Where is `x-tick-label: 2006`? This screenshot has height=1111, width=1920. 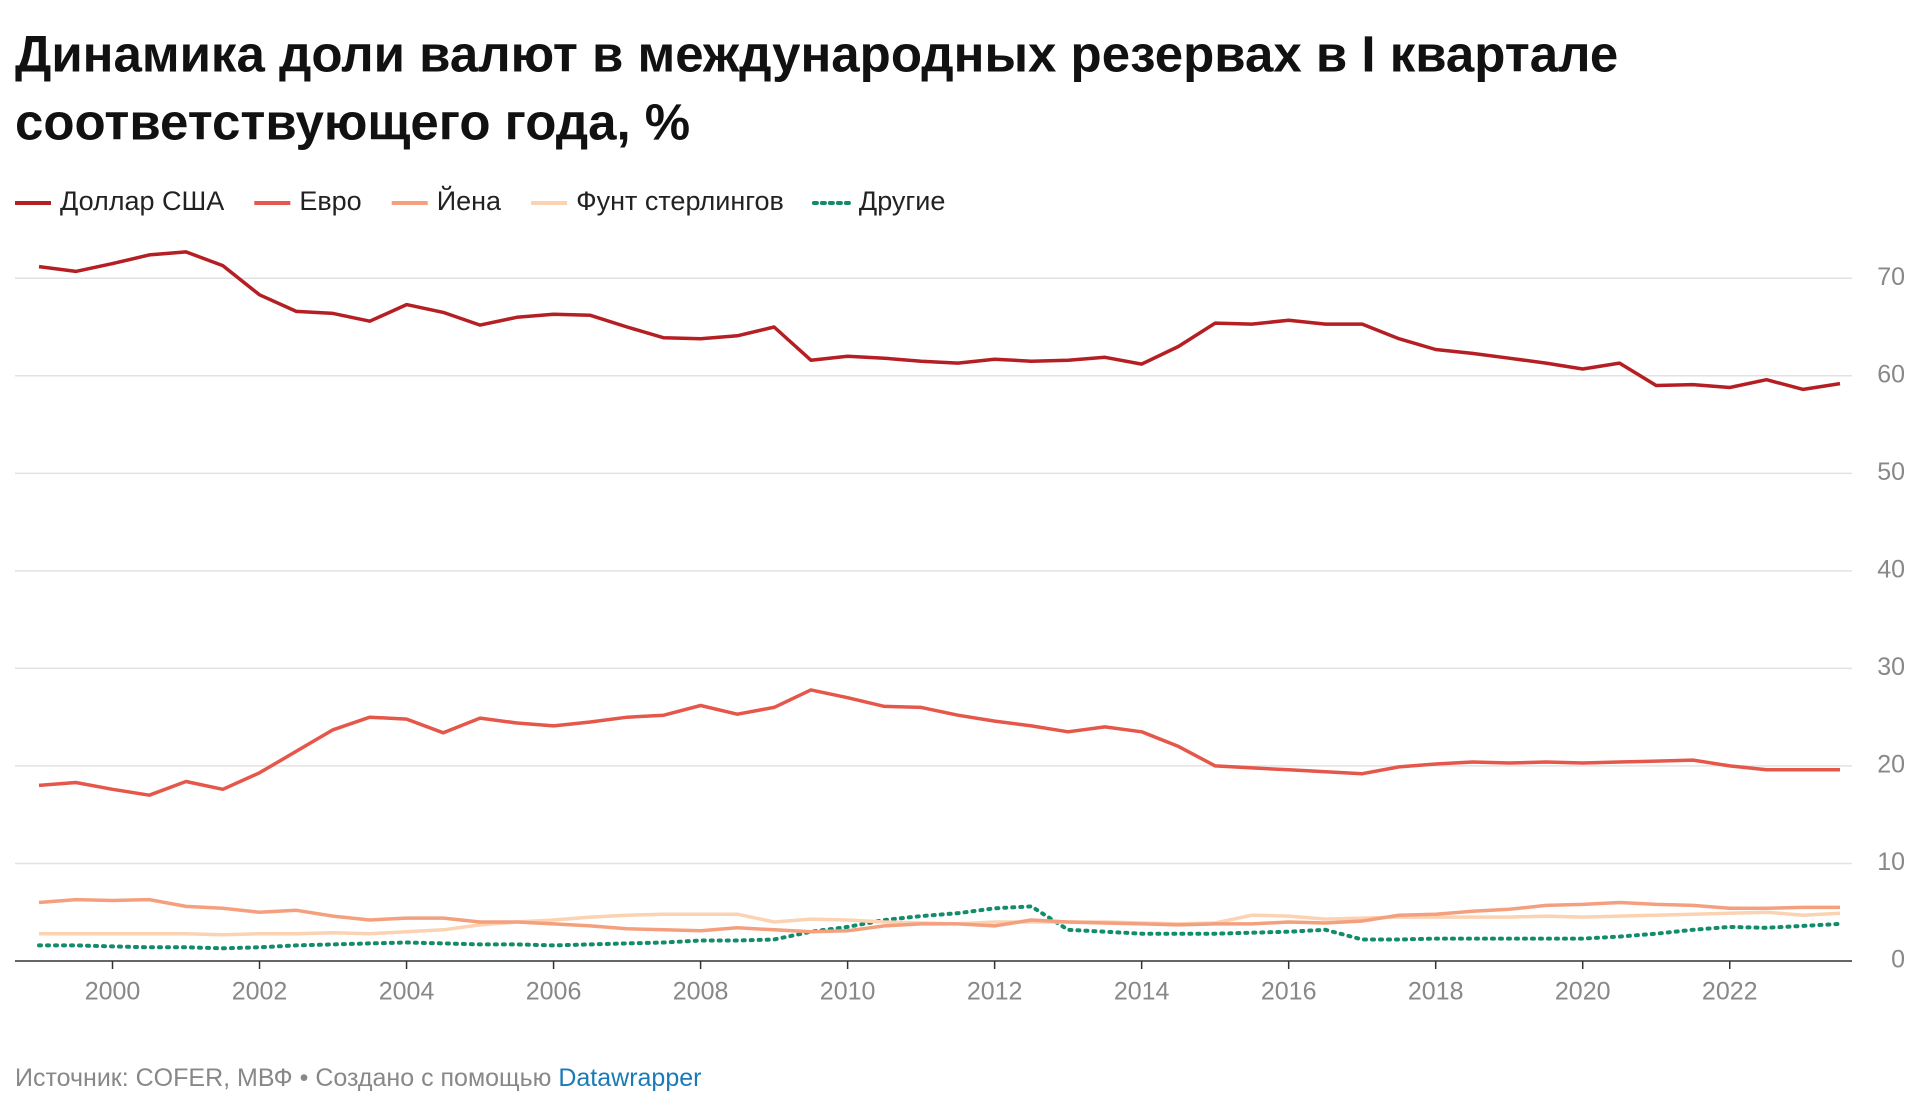
x-tick-label: 2006 is located at coordinates (554, 992).